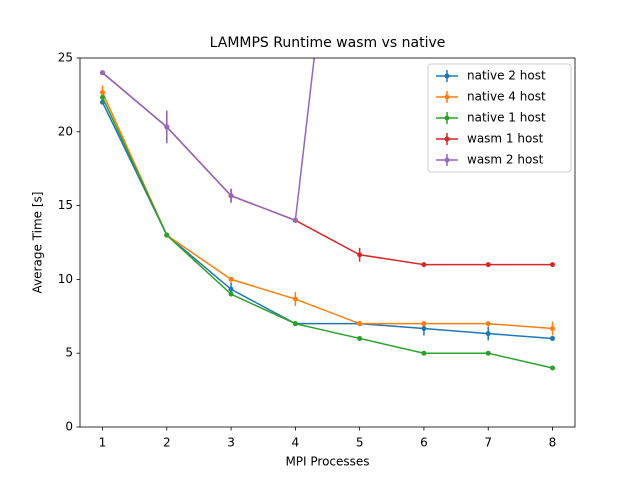 The height and width of the screenshot is (480, 640). I want to click on y-tick-label: 5, so click(69, 353).